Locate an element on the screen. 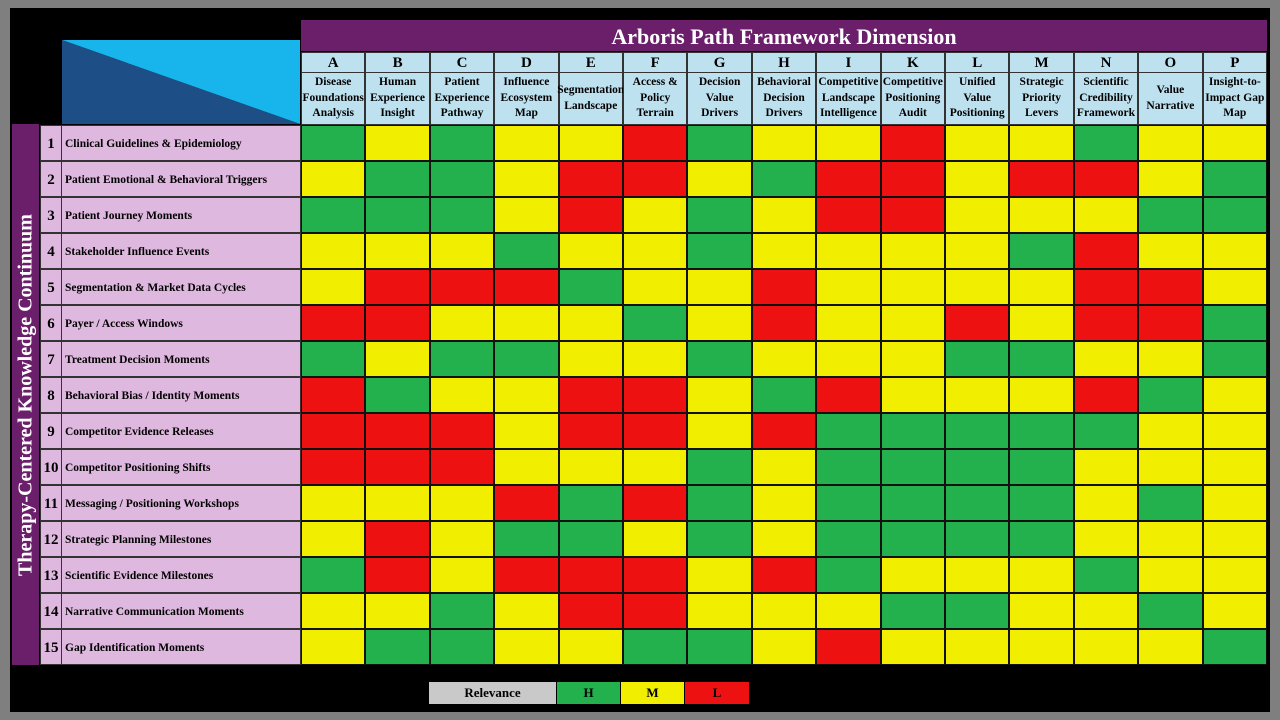 This screenshot has height=720, width=1280. row-number-8: 8 is located at coordinates (51, 395).